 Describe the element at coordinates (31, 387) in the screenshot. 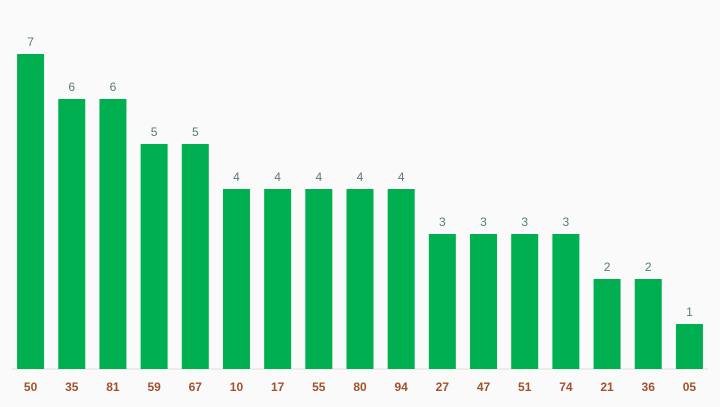

I see `category-label-50: 50` at that location.